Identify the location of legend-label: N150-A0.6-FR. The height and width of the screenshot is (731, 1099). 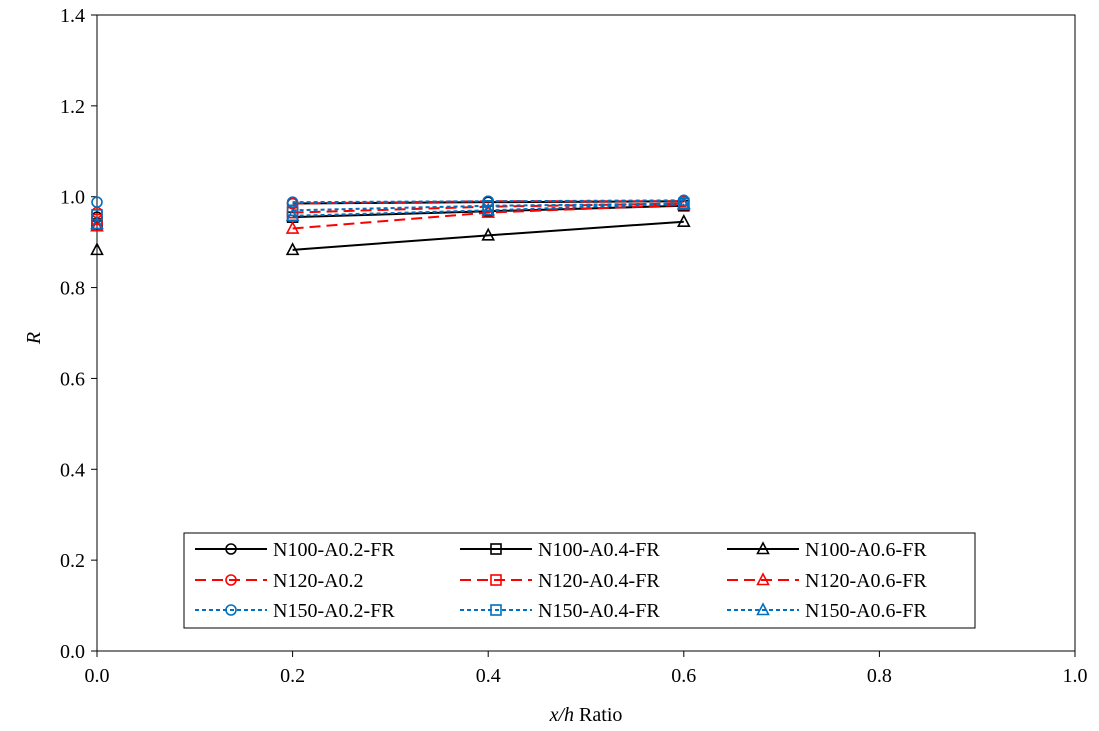
(866, 611).